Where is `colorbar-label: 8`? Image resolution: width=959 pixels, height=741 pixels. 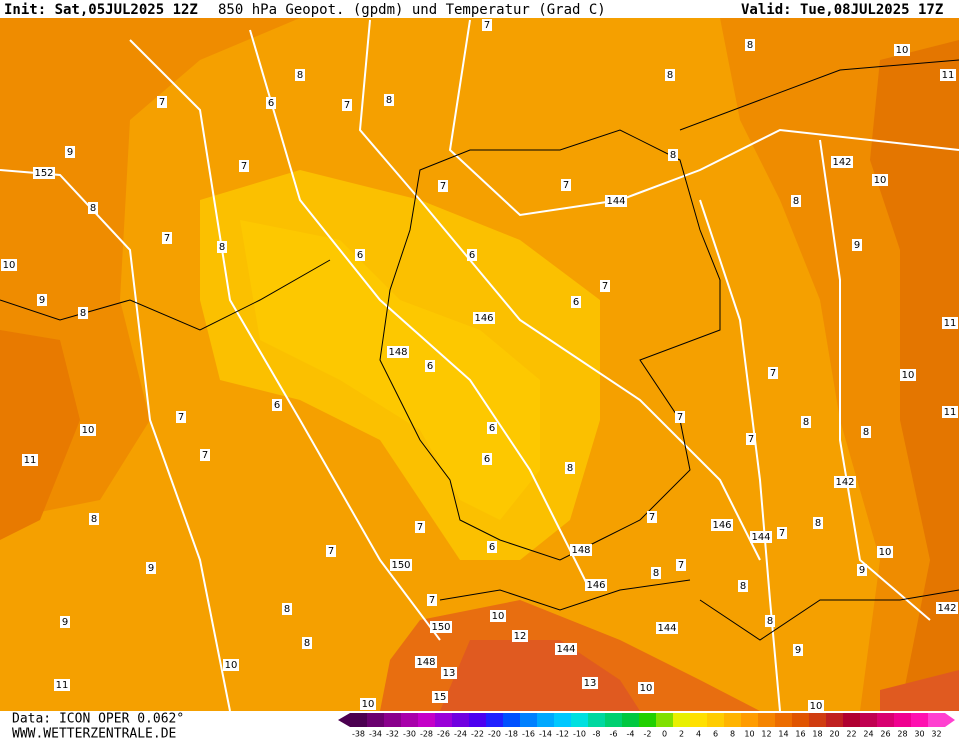
colorbar-label: 8 is located at coordinates (732, 734).